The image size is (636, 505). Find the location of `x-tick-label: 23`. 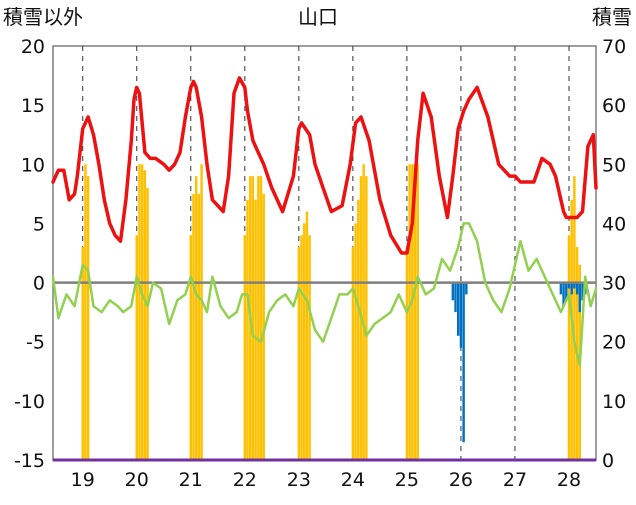

x-tick-label: 23 is located at coordinates (299, 480).